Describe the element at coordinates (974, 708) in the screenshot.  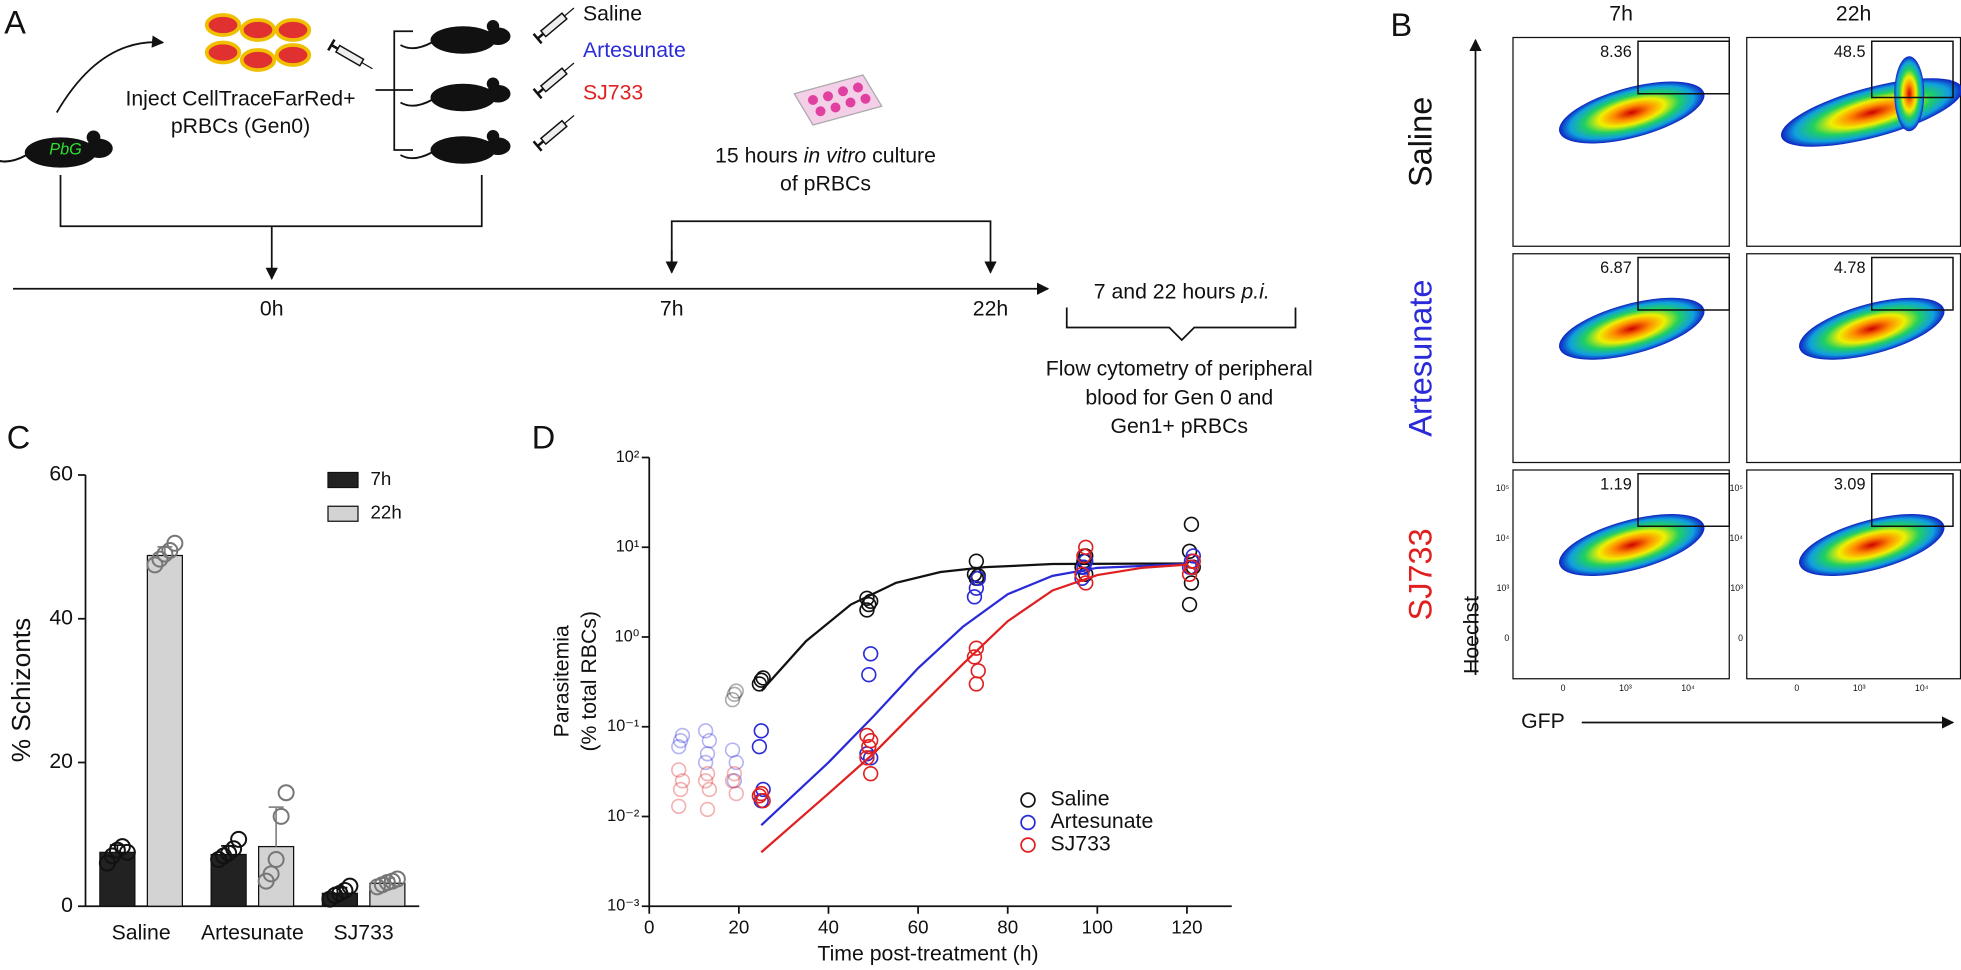
I see `fit-line` at that location.